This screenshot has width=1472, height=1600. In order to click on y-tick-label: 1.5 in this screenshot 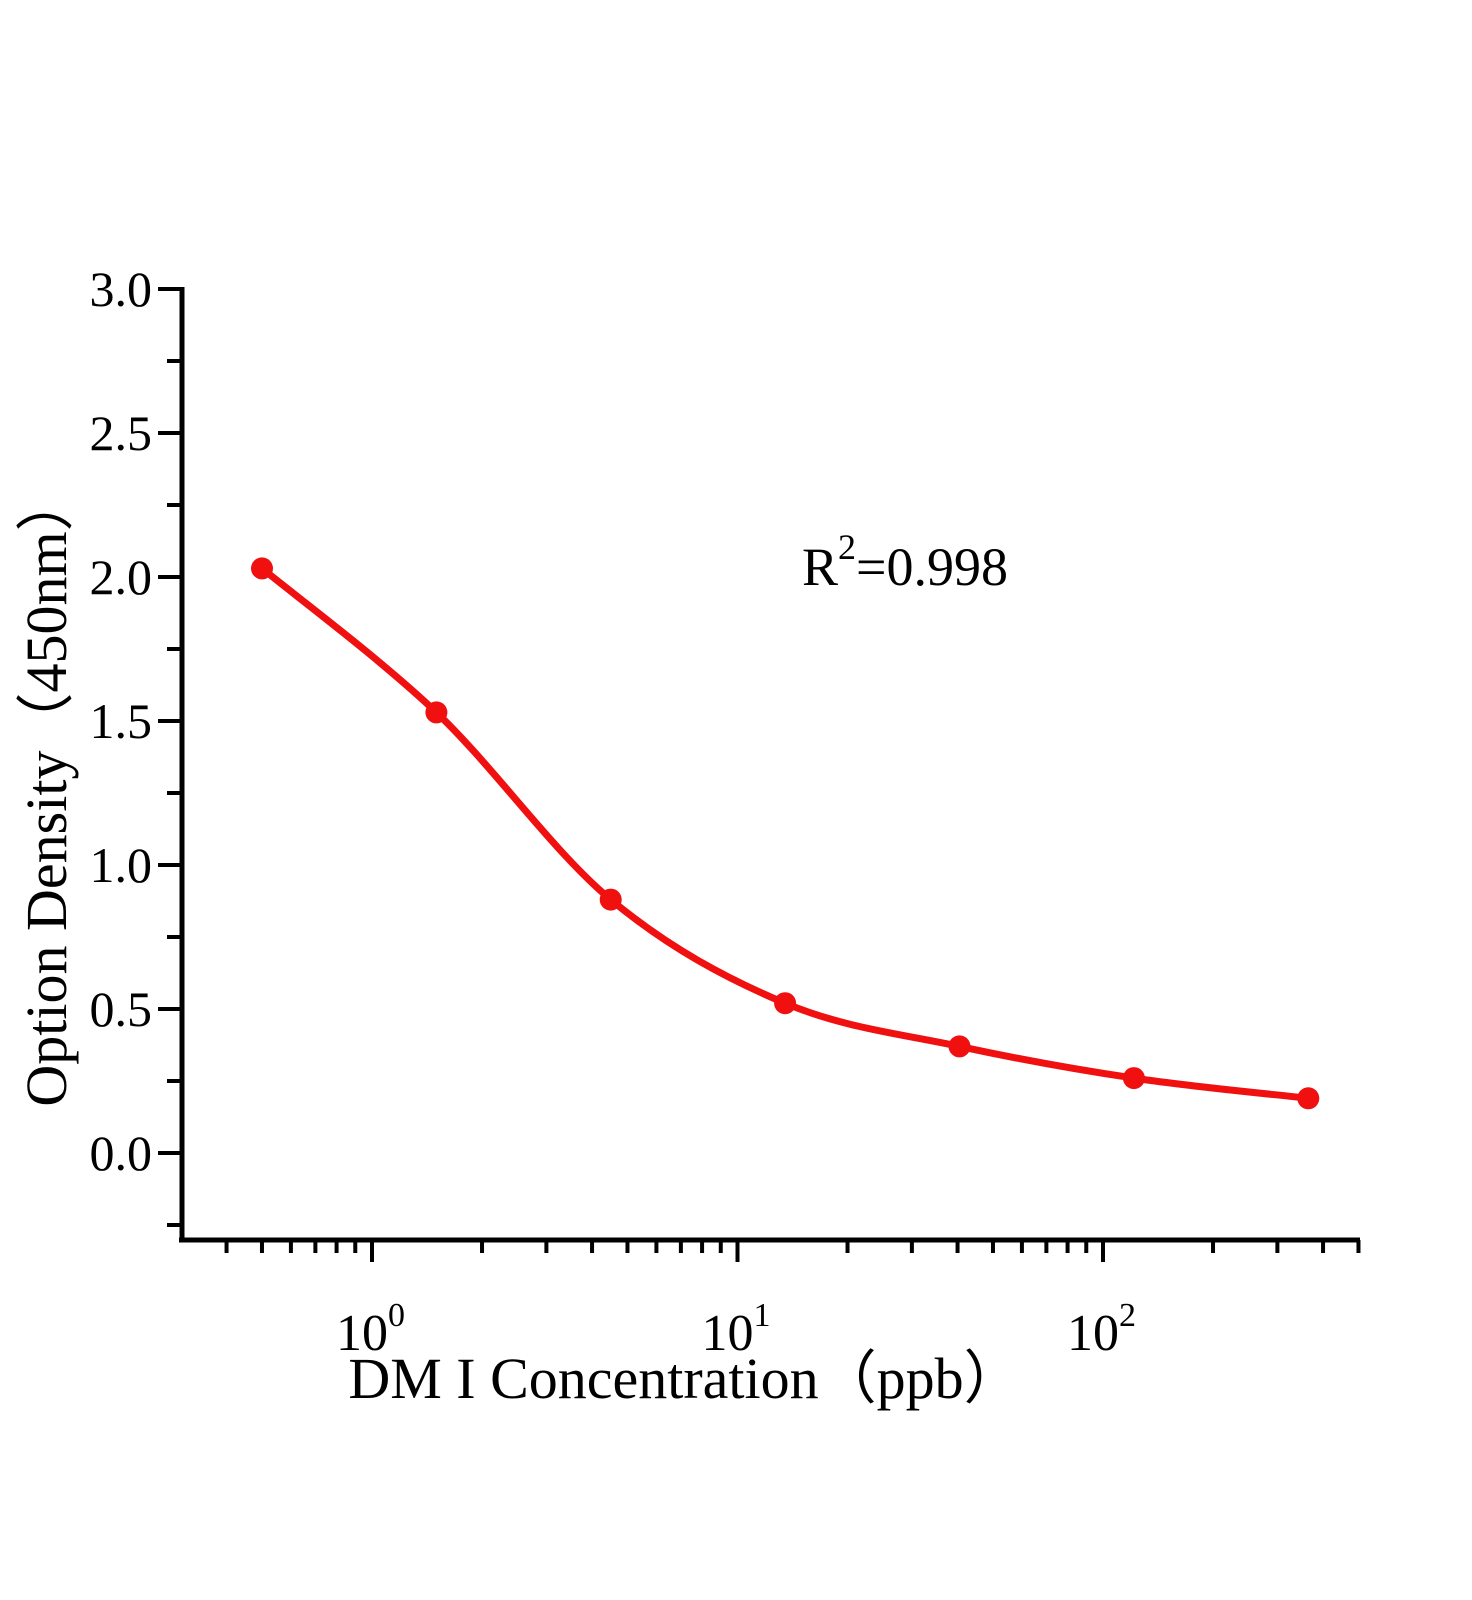, I will do `click(121, 721)`.